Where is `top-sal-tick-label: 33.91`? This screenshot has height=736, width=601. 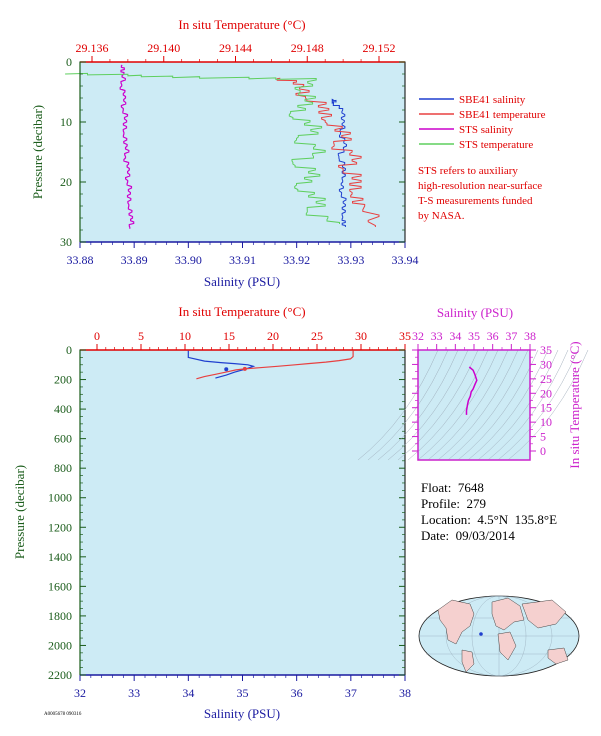
top-sal-tick-label: 33.91 is located at coordinates (242, 260).